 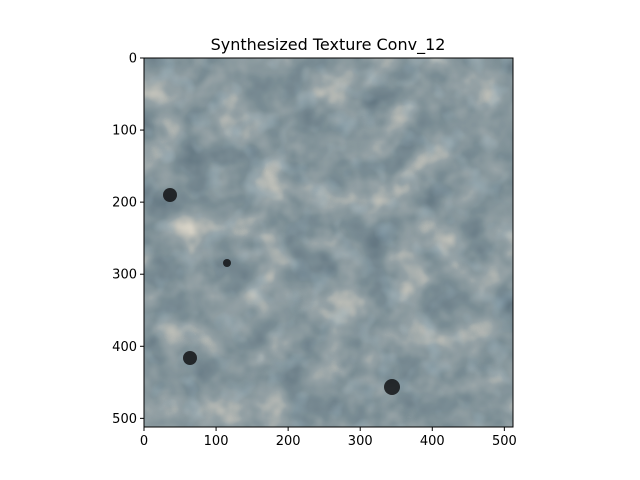 I want to click on x-tick-label: 200, so click(x=288, y=441).